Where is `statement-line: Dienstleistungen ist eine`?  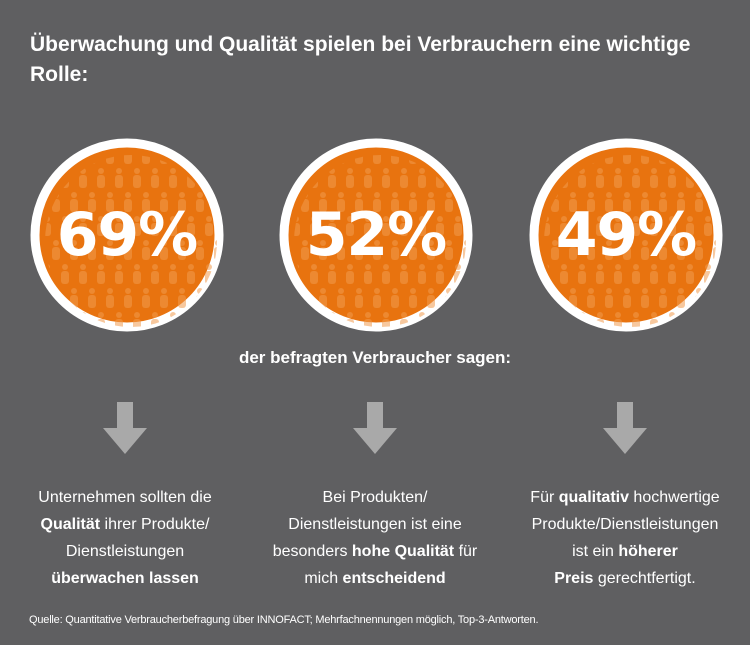 statement-line: Dienstleistungen ist eine is located at coordinates (375, 524).